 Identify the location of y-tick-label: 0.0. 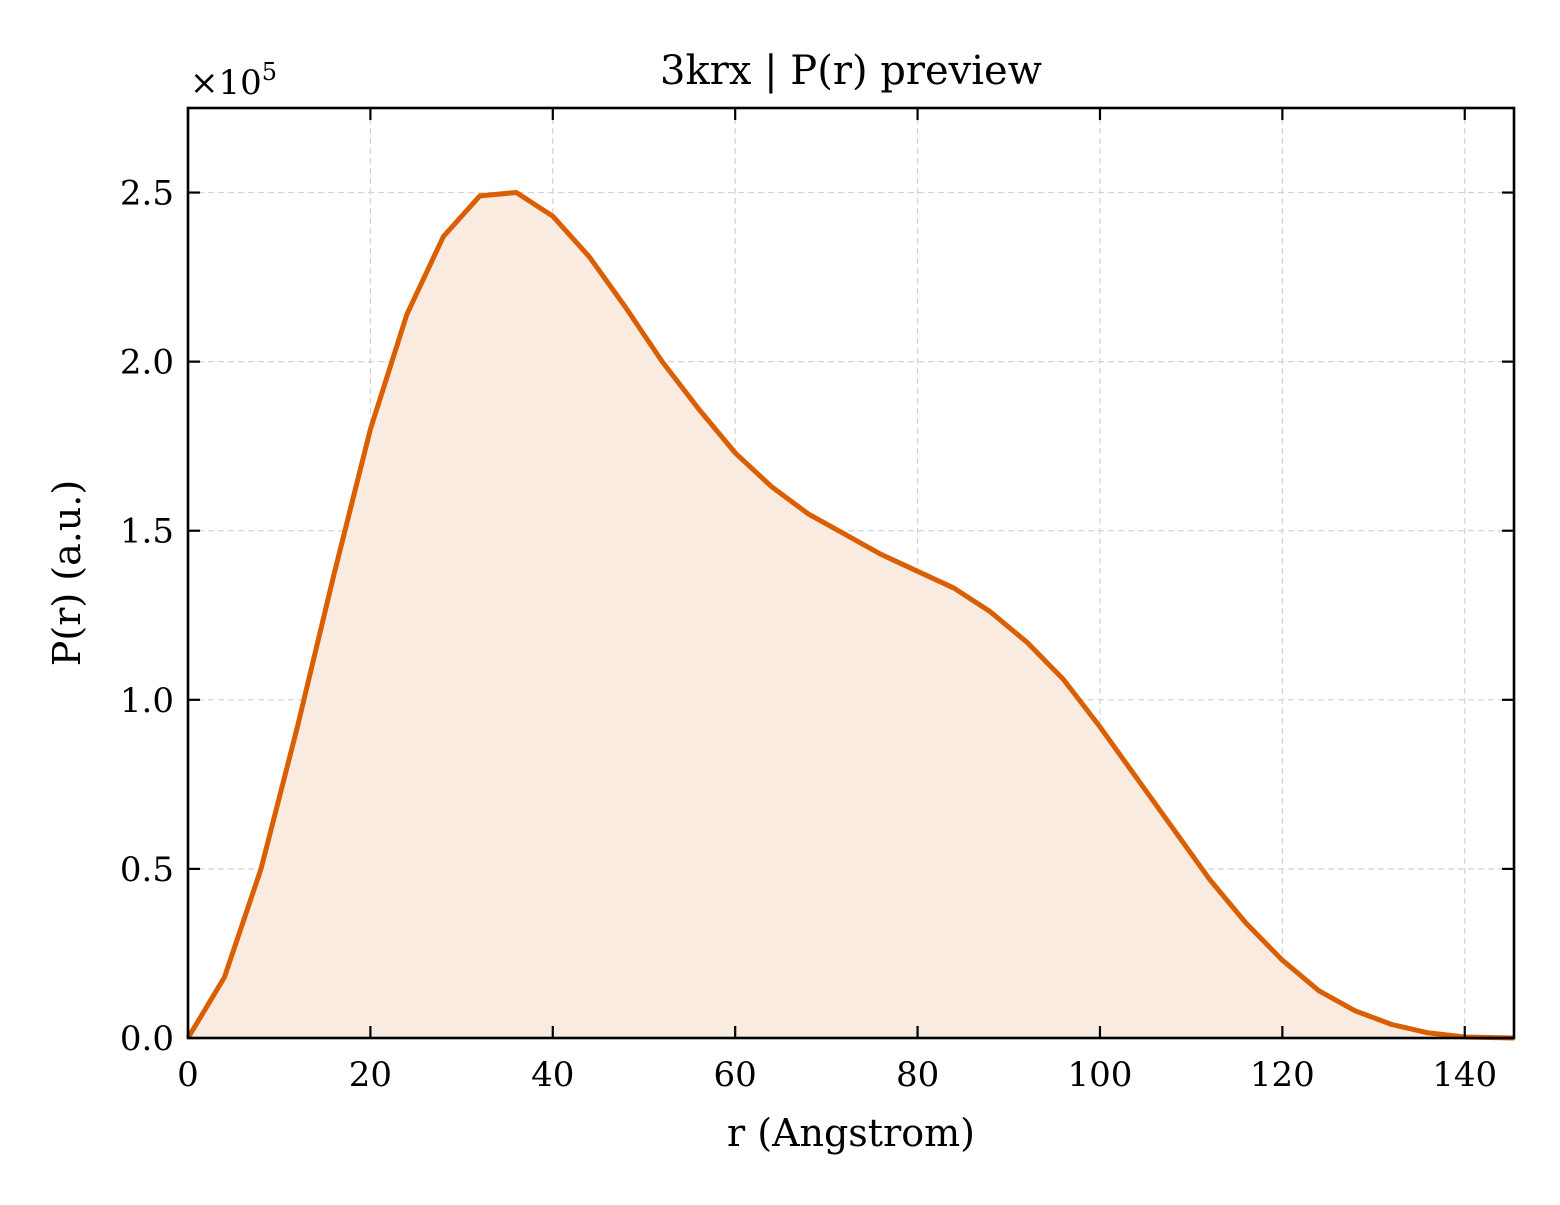
(147, 1039).